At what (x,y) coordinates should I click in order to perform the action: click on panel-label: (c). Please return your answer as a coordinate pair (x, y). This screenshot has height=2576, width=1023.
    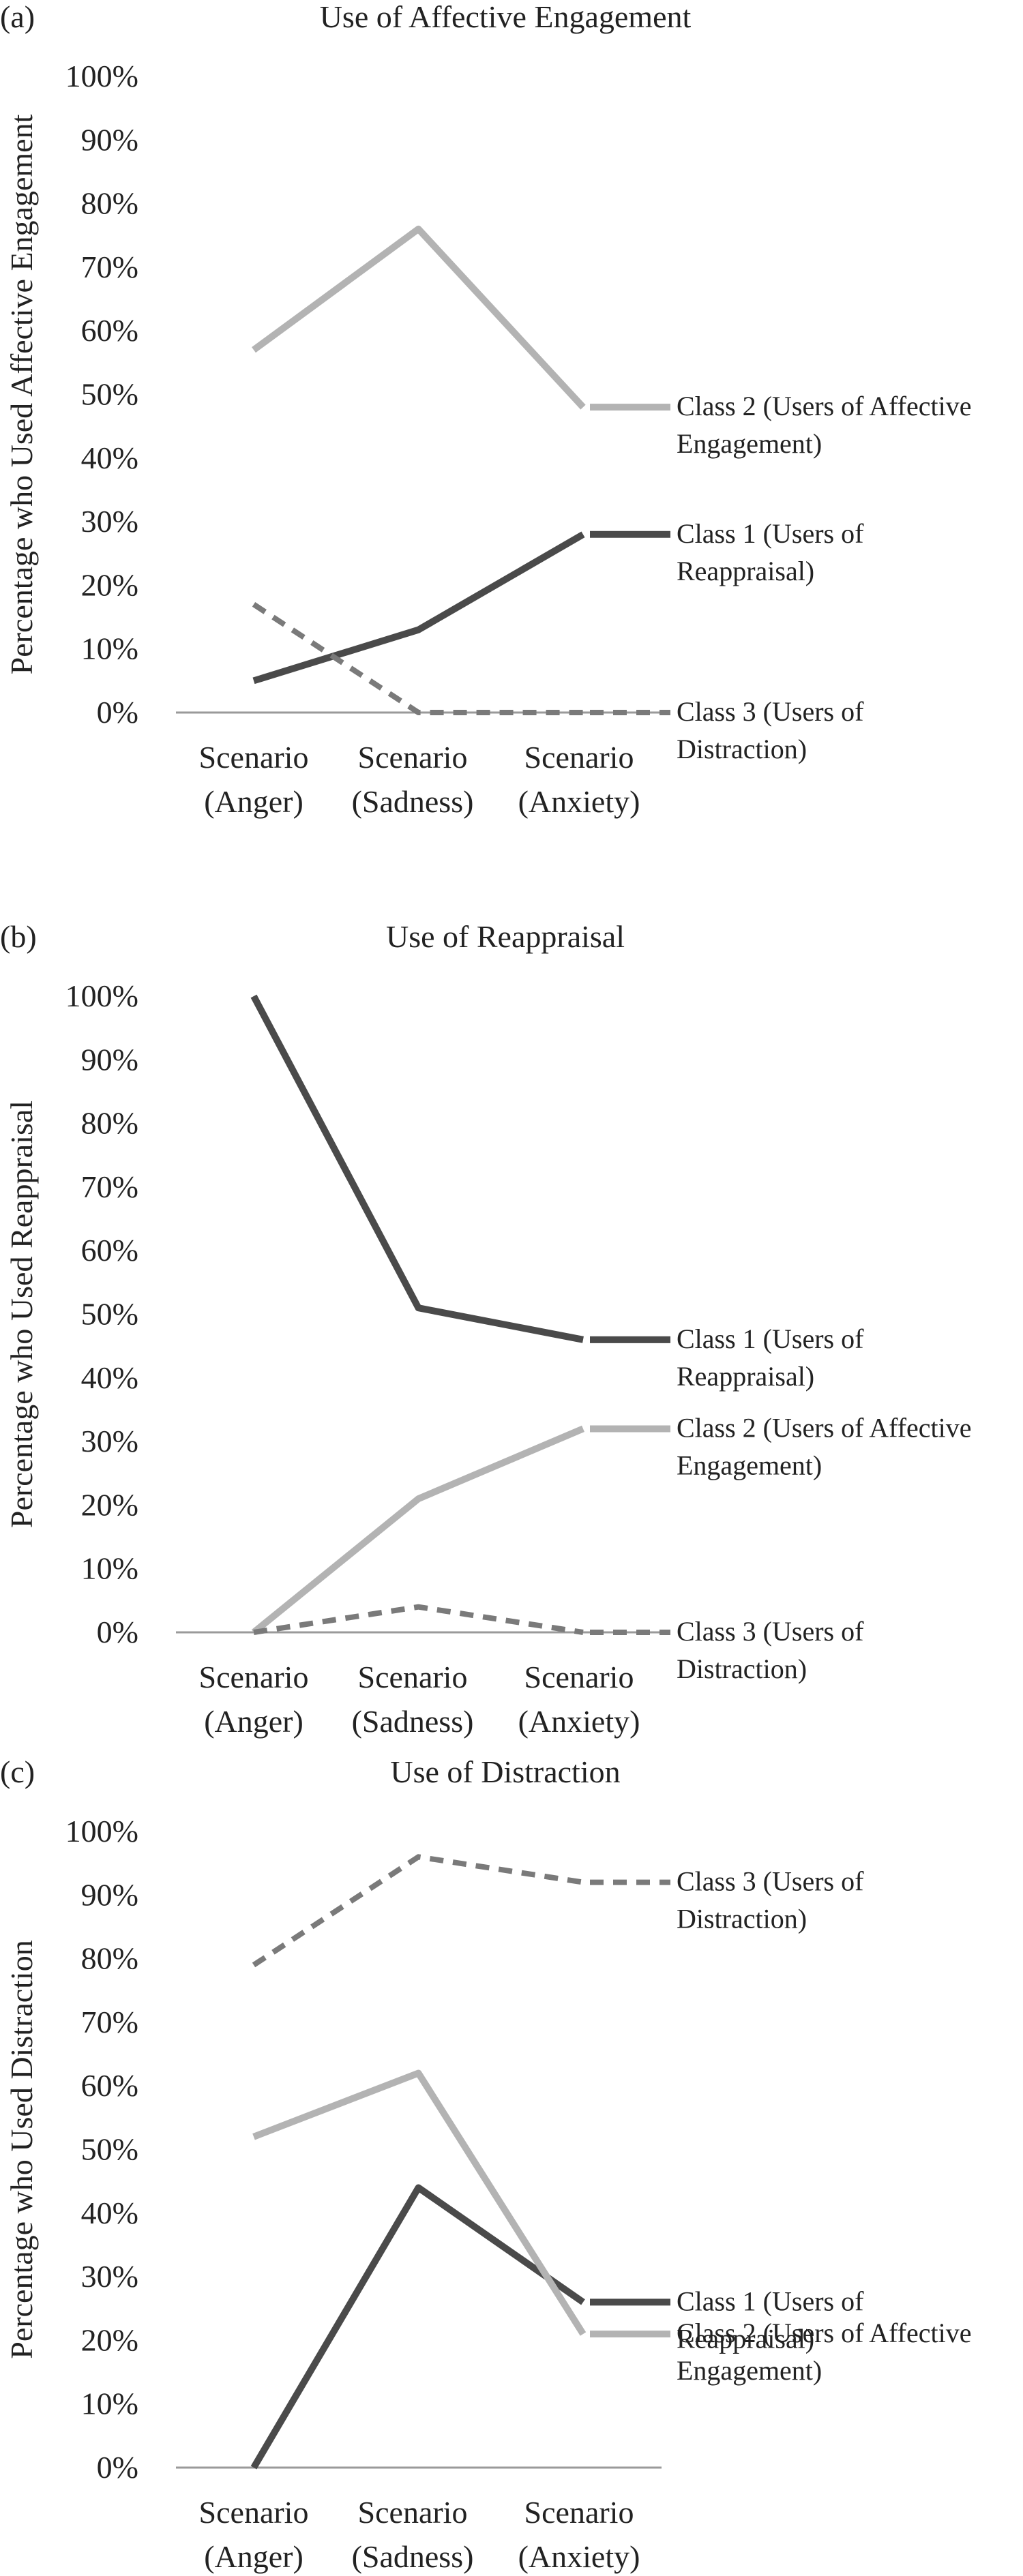
    Looking at the image, I should click on (17, 1771).